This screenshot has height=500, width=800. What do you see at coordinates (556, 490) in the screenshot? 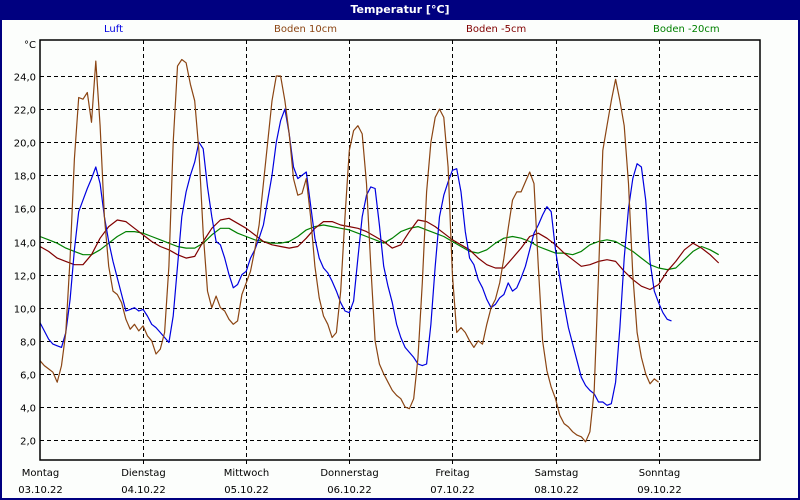
I see `x-date-label: 08.10.22` at bounding box center [556, 490].